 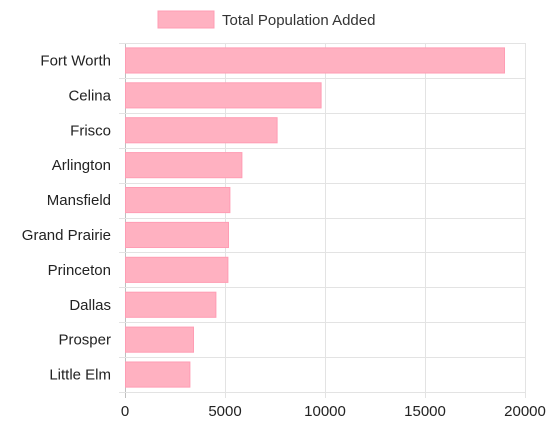 I want to click on x-tick-label: 0, so click(x=125, y=411).